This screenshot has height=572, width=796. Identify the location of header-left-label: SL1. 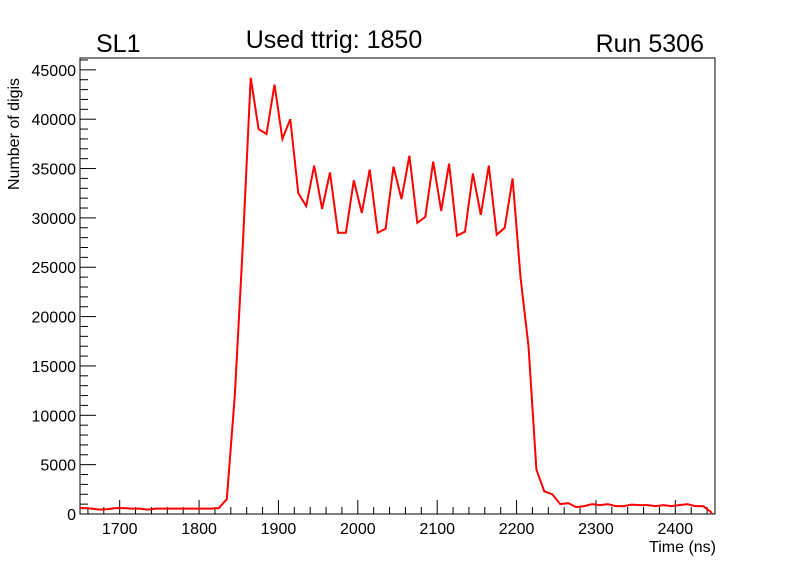
(118, 44).